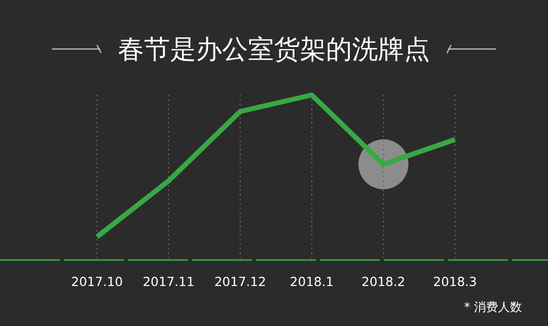 The height and width of the screenshot is (326, 548). Describe the element at coordinates (168, 281) in the screenshot. I see `x-tick-label: 2017.11` at that location.